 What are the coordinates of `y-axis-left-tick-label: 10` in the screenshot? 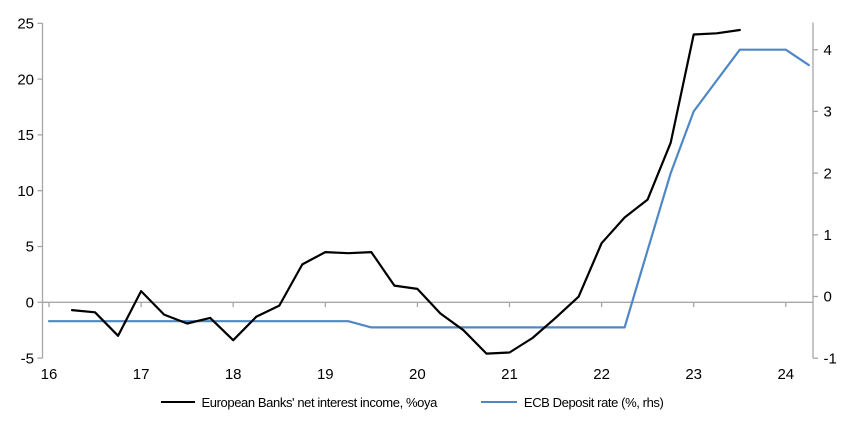 It's located at (25, 191).